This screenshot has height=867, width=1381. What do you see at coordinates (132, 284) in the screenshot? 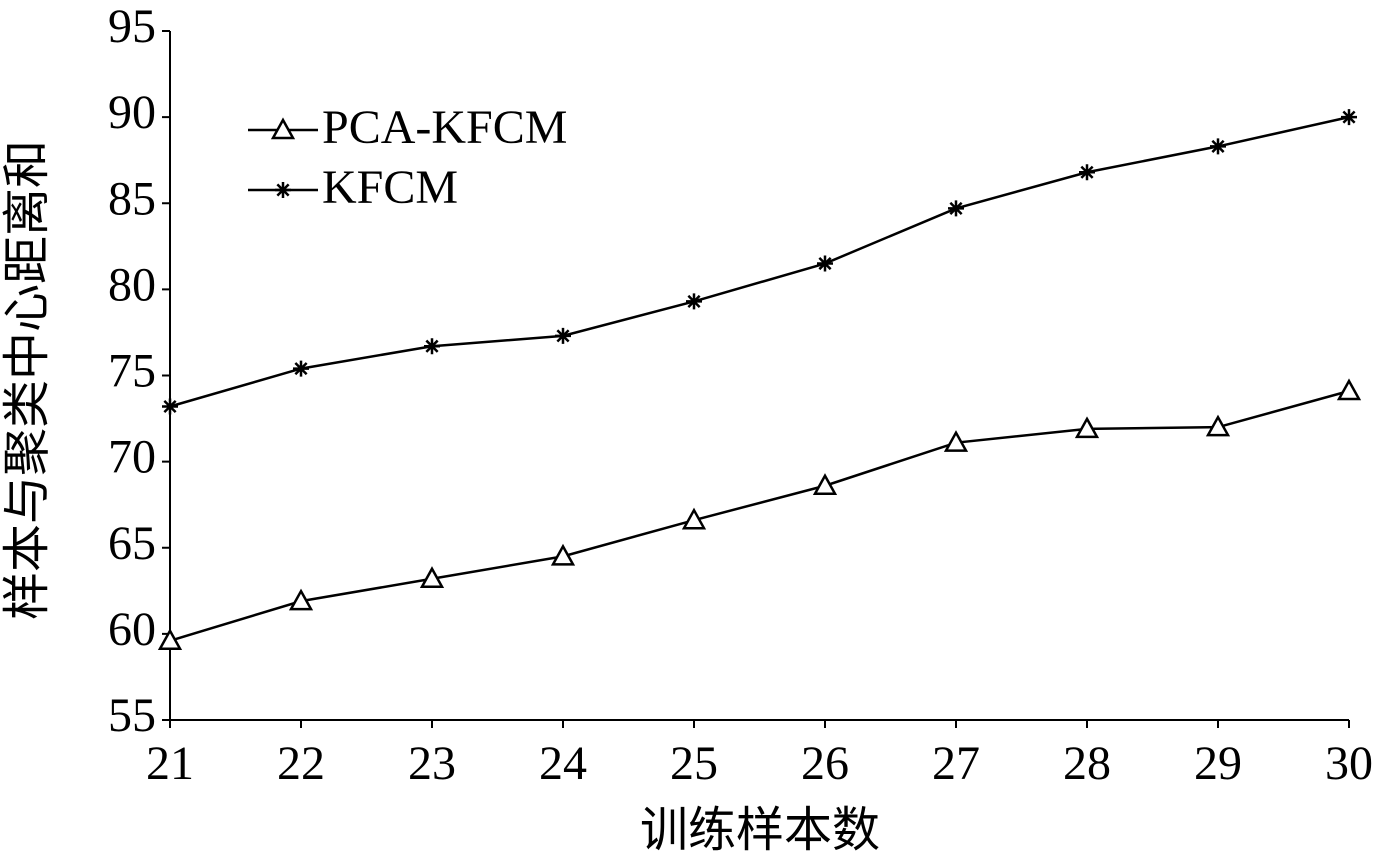
I see `y-tick-label: 80` at bounding box center [132, 284].